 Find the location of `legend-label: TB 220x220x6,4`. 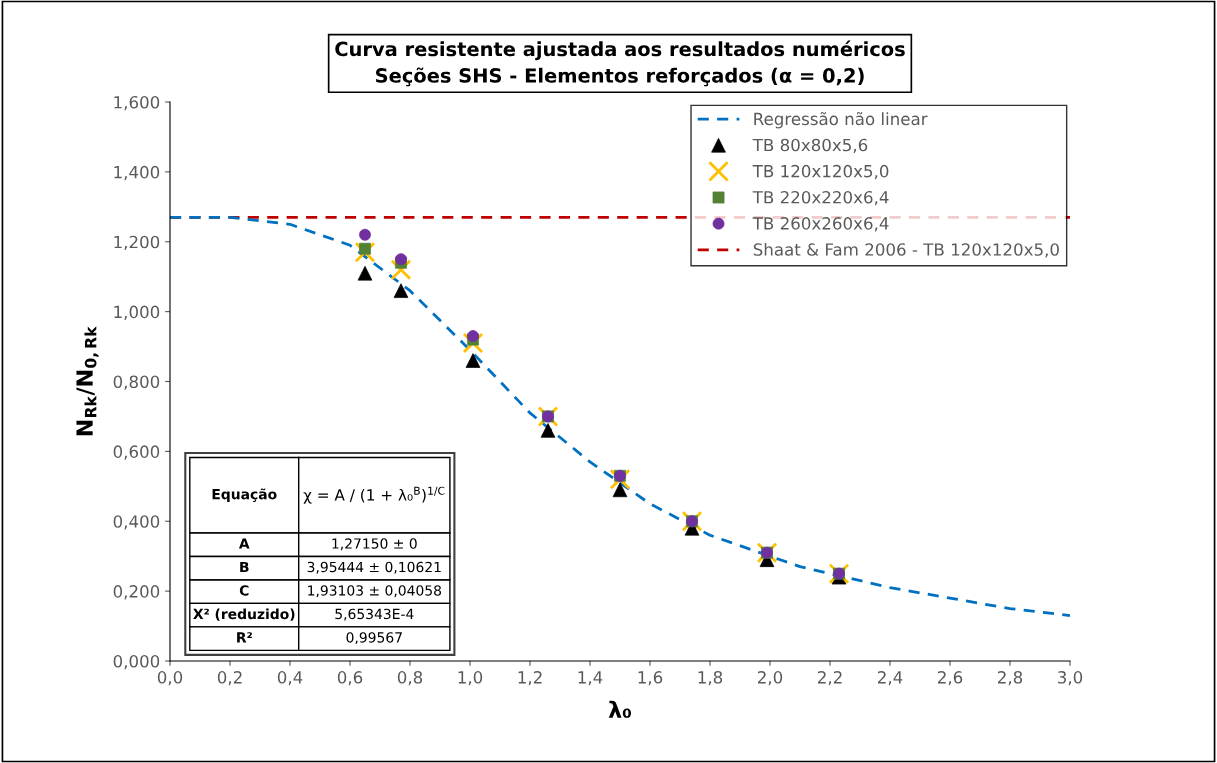

legend-label: TB 220x220x6,4 is located at coordinates (820, 198).